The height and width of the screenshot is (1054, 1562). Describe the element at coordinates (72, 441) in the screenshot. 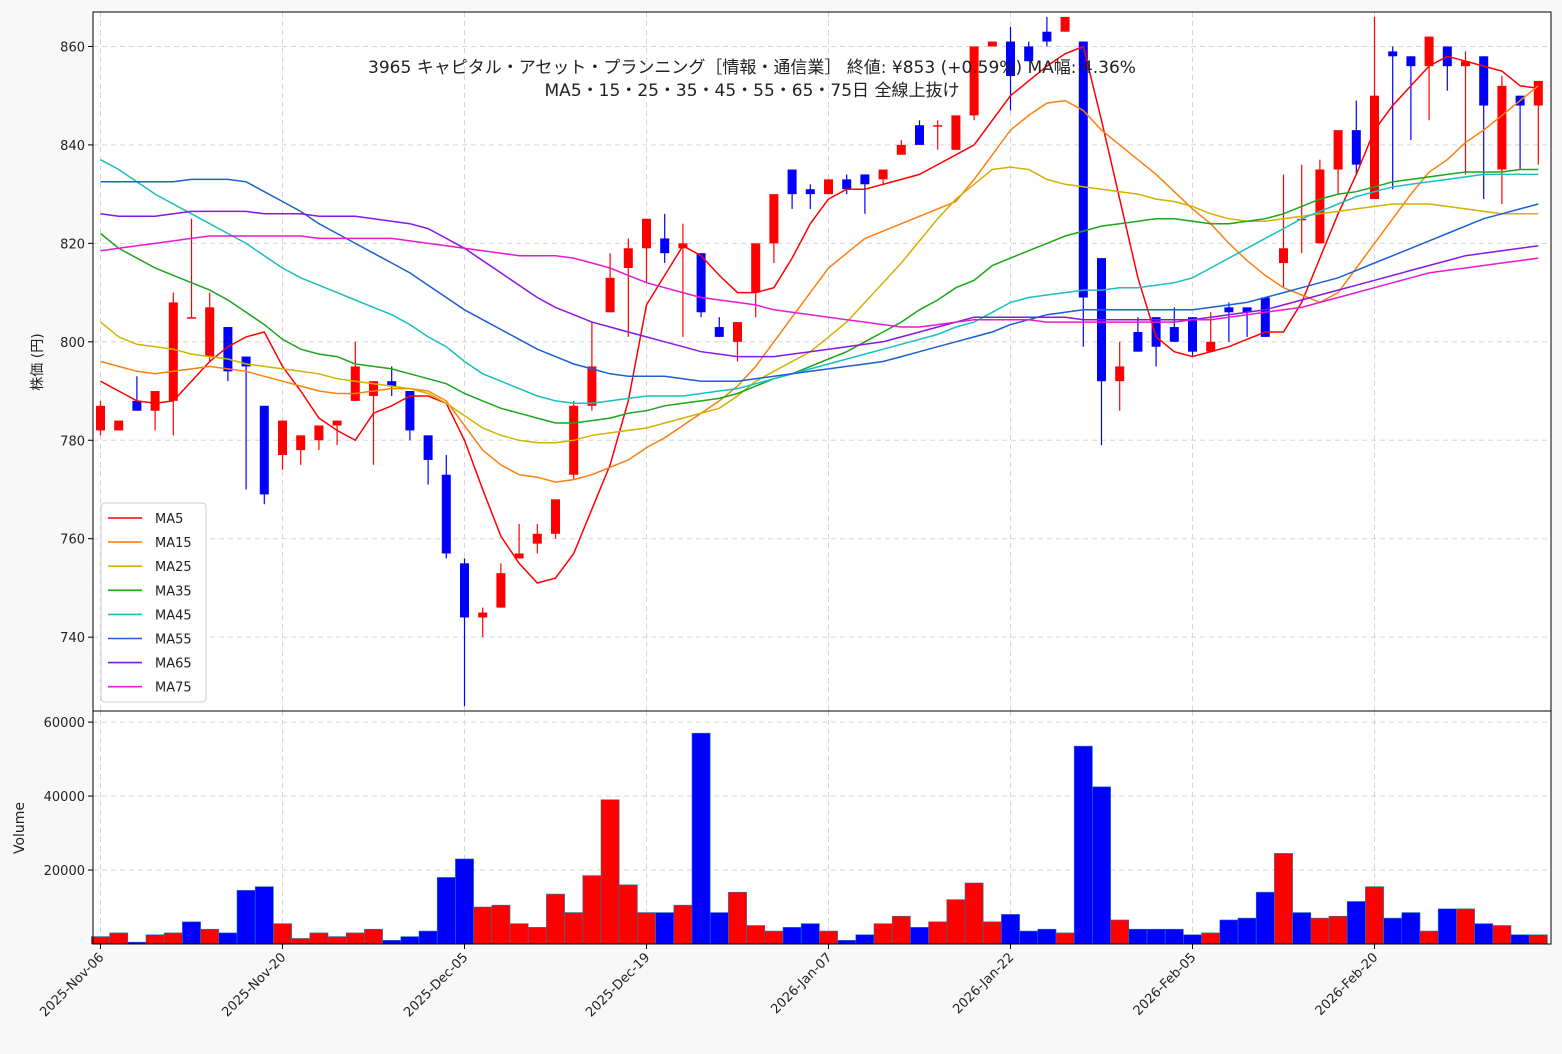

I see `price-tick-label-780: 780` at that location.